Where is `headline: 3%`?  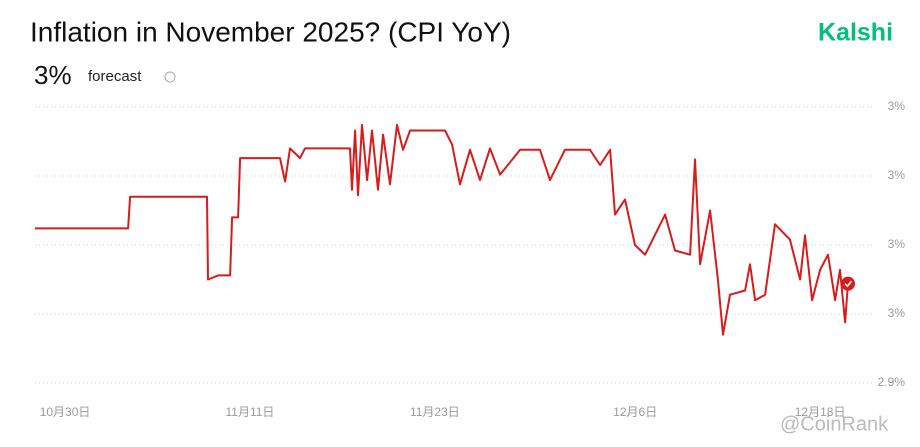 headline: 3% is located at coordinates (53, 75).